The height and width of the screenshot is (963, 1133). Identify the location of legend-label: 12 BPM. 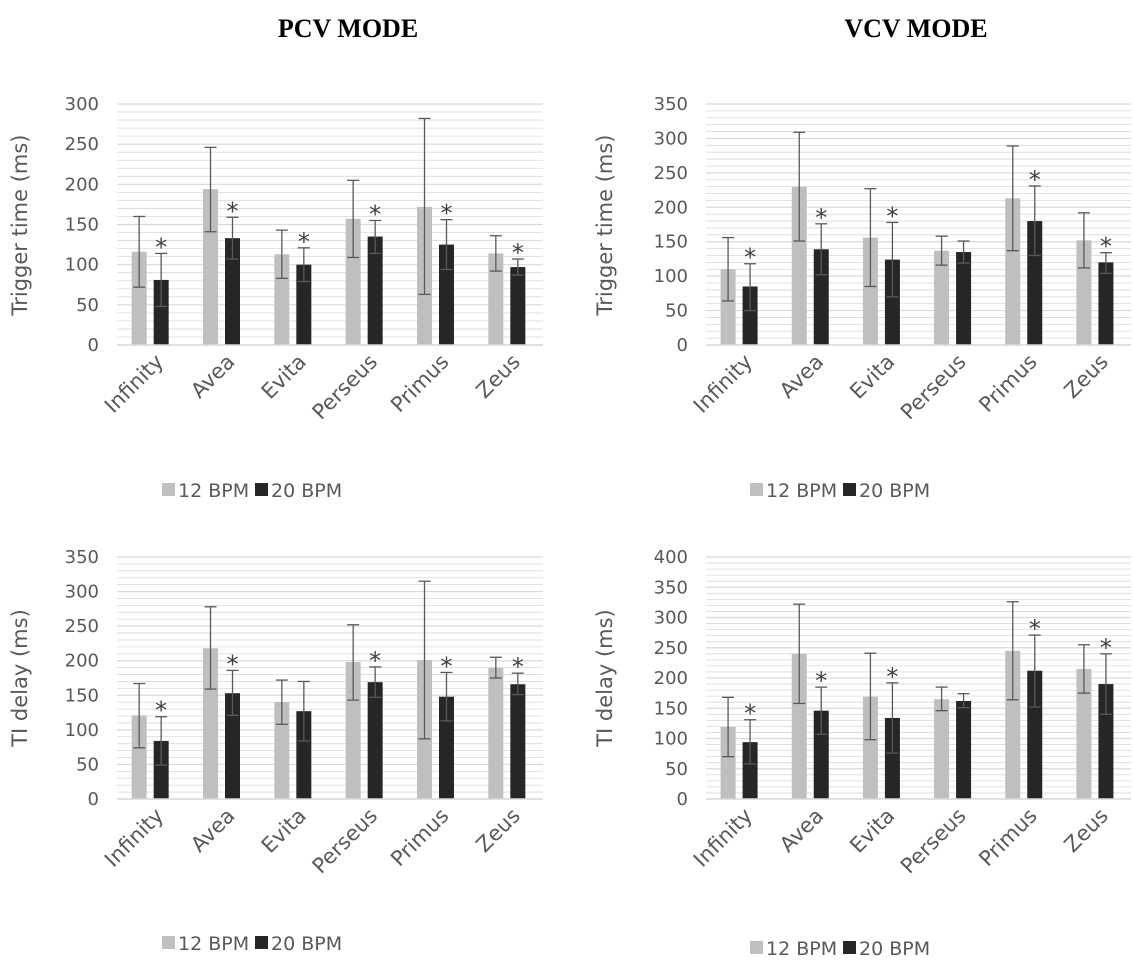
(213, 944).